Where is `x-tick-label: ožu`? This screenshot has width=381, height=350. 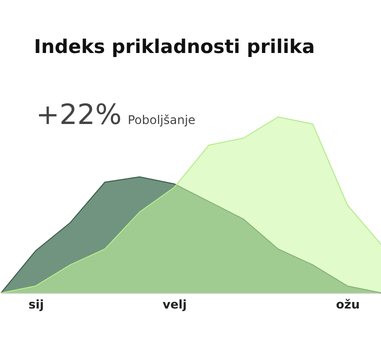
x-tick-label: ožu is located at coordinates (348, 305).